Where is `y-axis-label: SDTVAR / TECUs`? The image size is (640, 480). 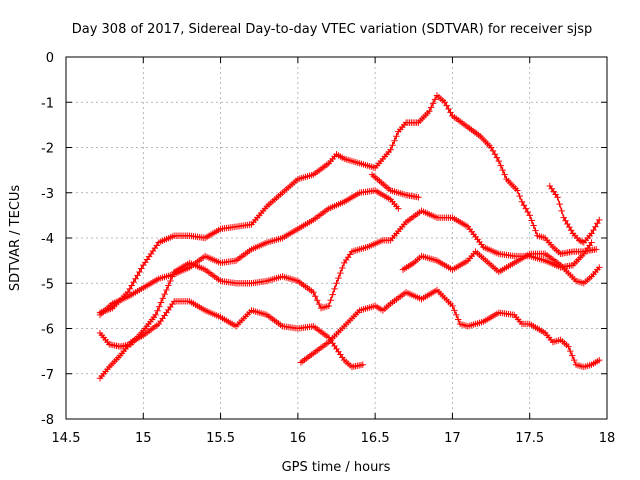
y-axis-label: SDTVAR / TECUs is located at coordinates (15, 238).